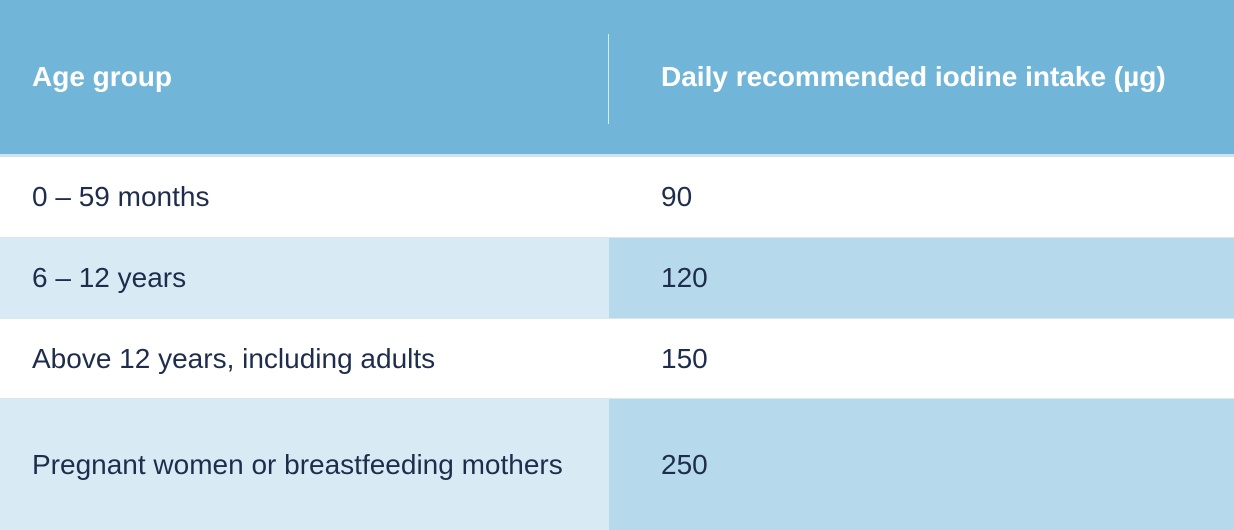  I want to click on header-daily-intake: Daily recommended iodine intake (µg), so click(913, 76).